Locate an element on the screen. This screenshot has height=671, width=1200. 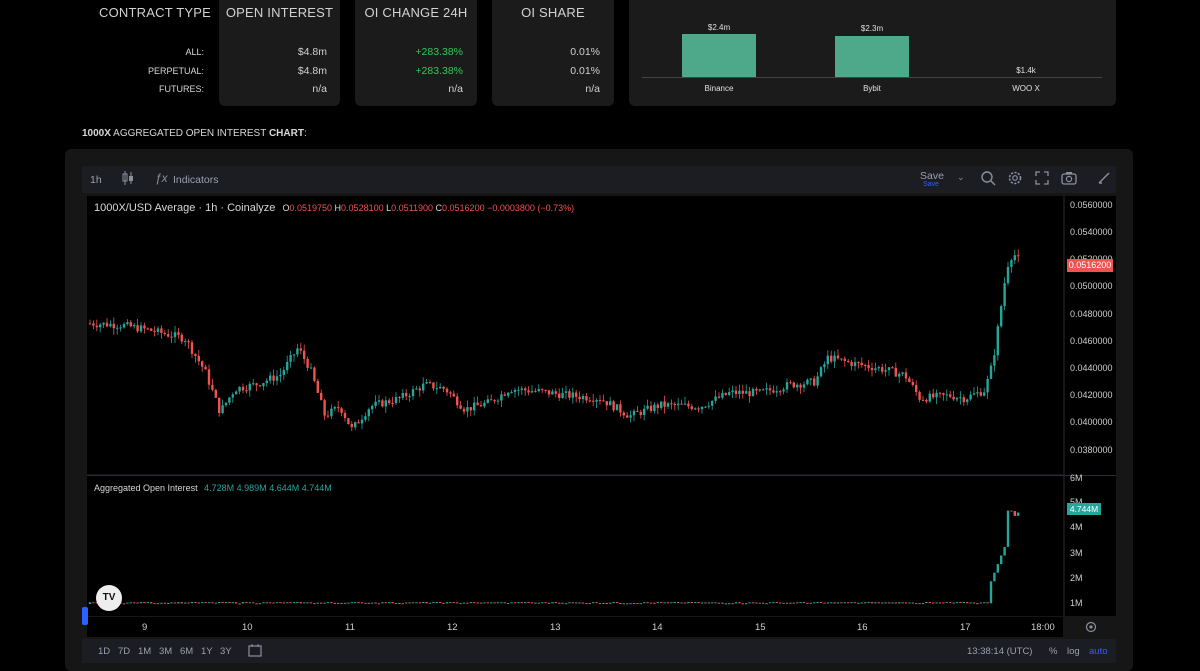
price-tick: 0.0480000 is located at coordinates (1091, 314).